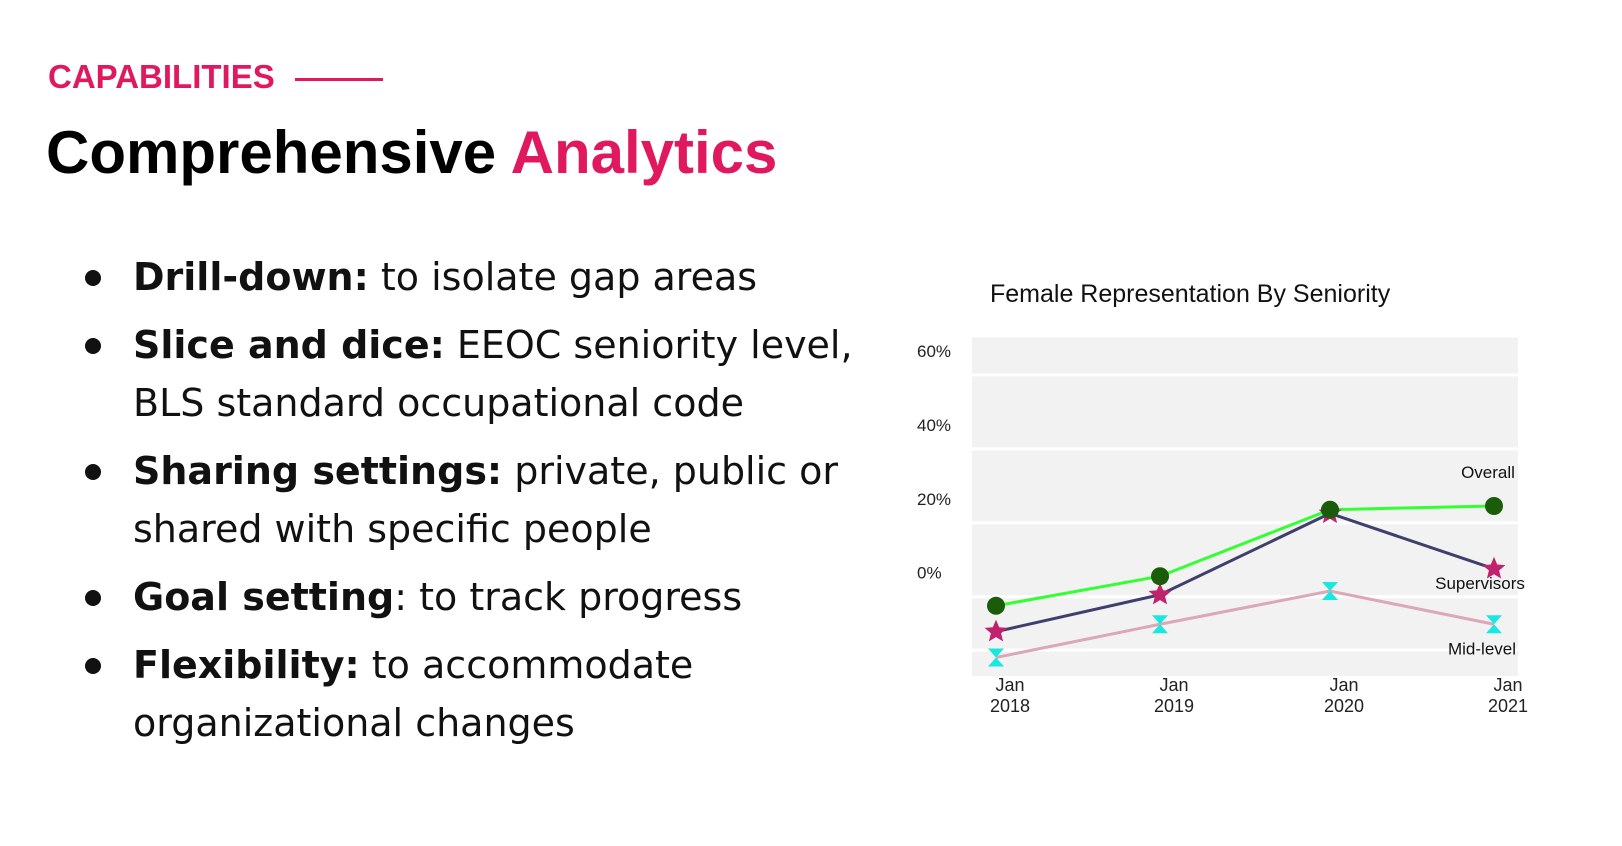 This screenshot has height=846, width=1622. Describe the element at coordinates (271, 152) in the screenshot. I see `title-main: Comprehensive` at that location.